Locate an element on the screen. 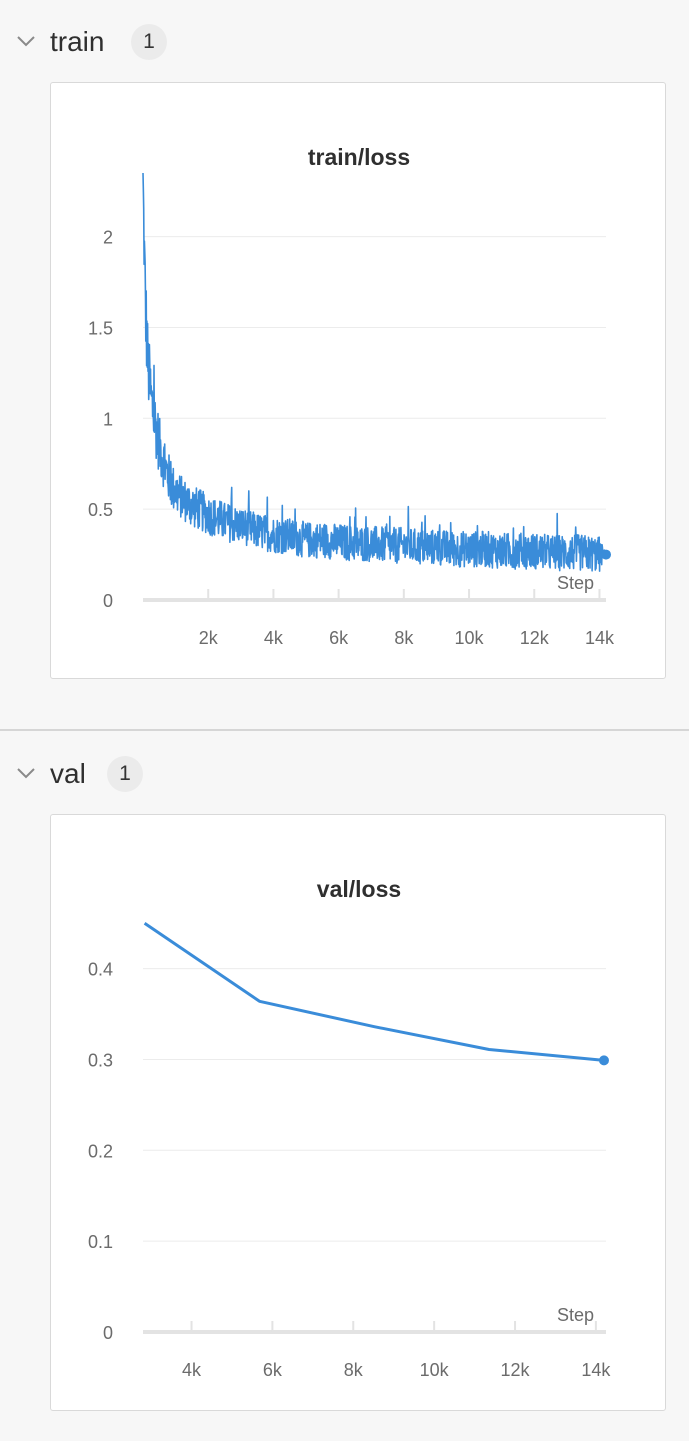  y-tick-label: 0.4 is located at coordinates (100, 970).